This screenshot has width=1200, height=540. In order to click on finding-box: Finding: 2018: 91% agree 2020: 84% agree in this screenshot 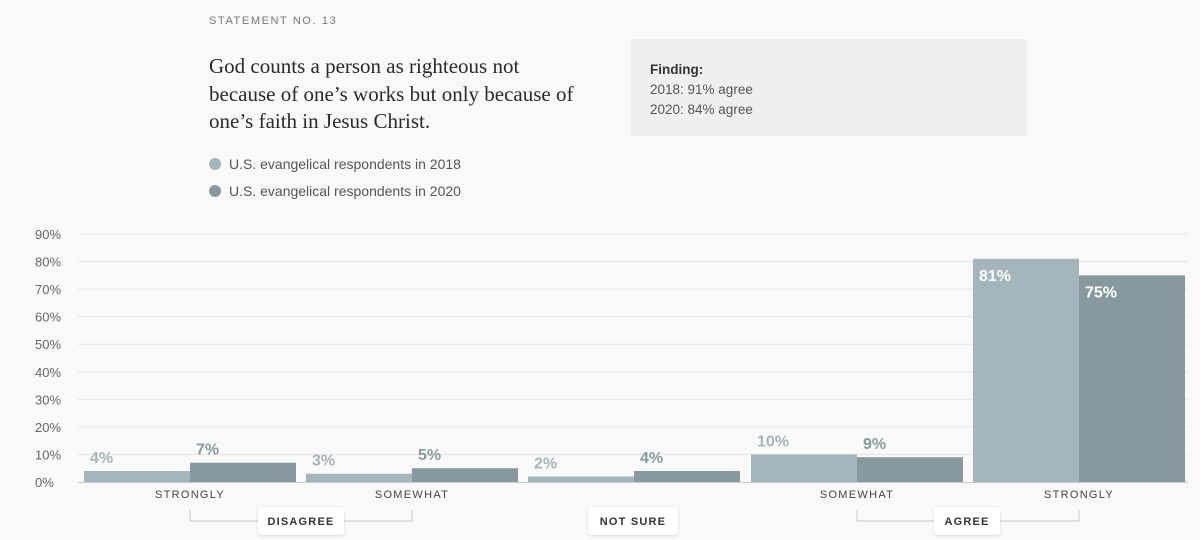, I will do `click(829, 87)`.